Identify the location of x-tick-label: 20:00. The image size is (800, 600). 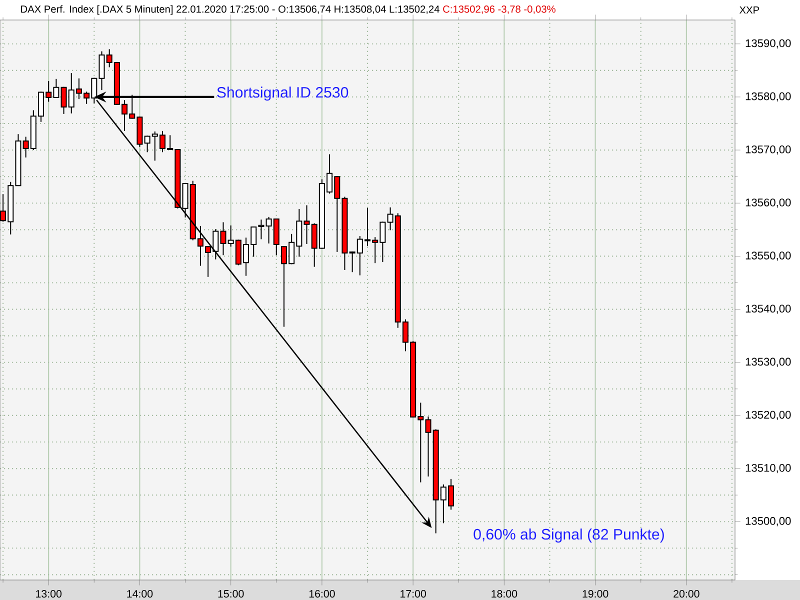
(687, 594).